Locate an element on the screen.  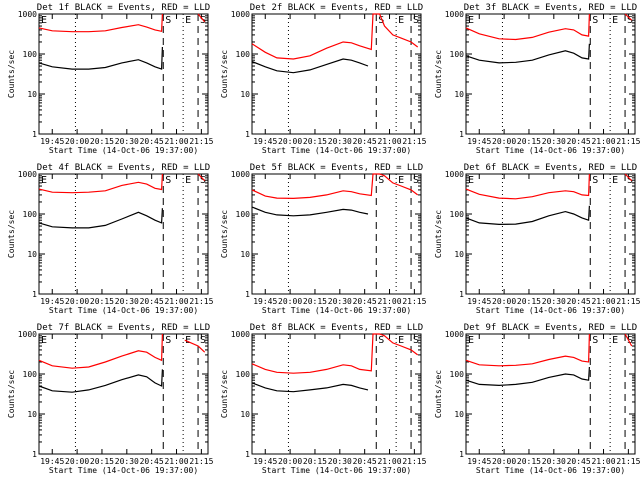
panel-title: Det 1f BLACK = Events, RED = LLD is located at coordinates (123, 8).